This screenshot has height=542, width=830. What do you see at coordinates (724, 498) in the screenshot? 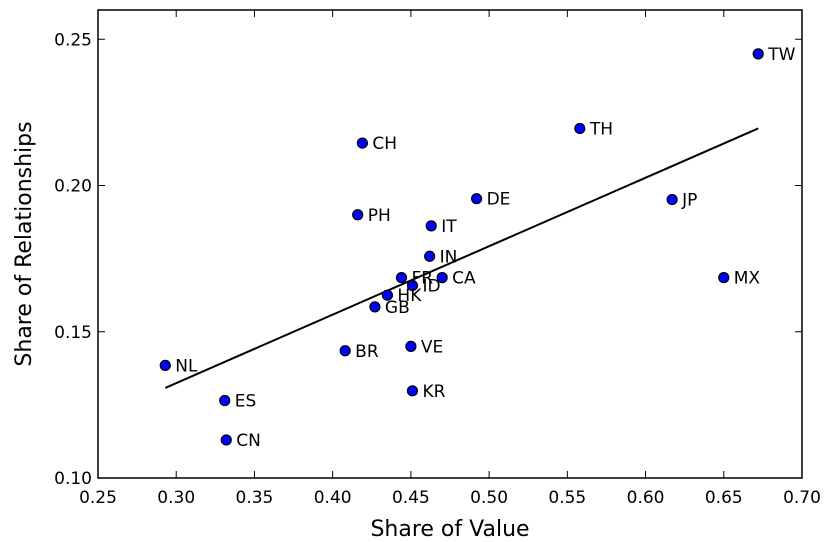
I see `x-tick-label: 0.65` at bounding box center [724, 498].